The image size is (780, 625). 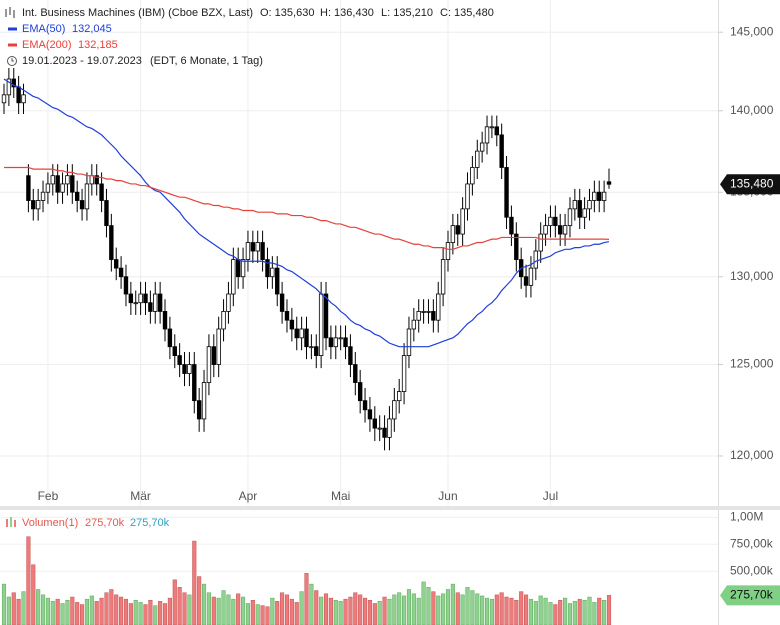 I want to click on x-tick-label: Mai, so click(x=340, y=496).